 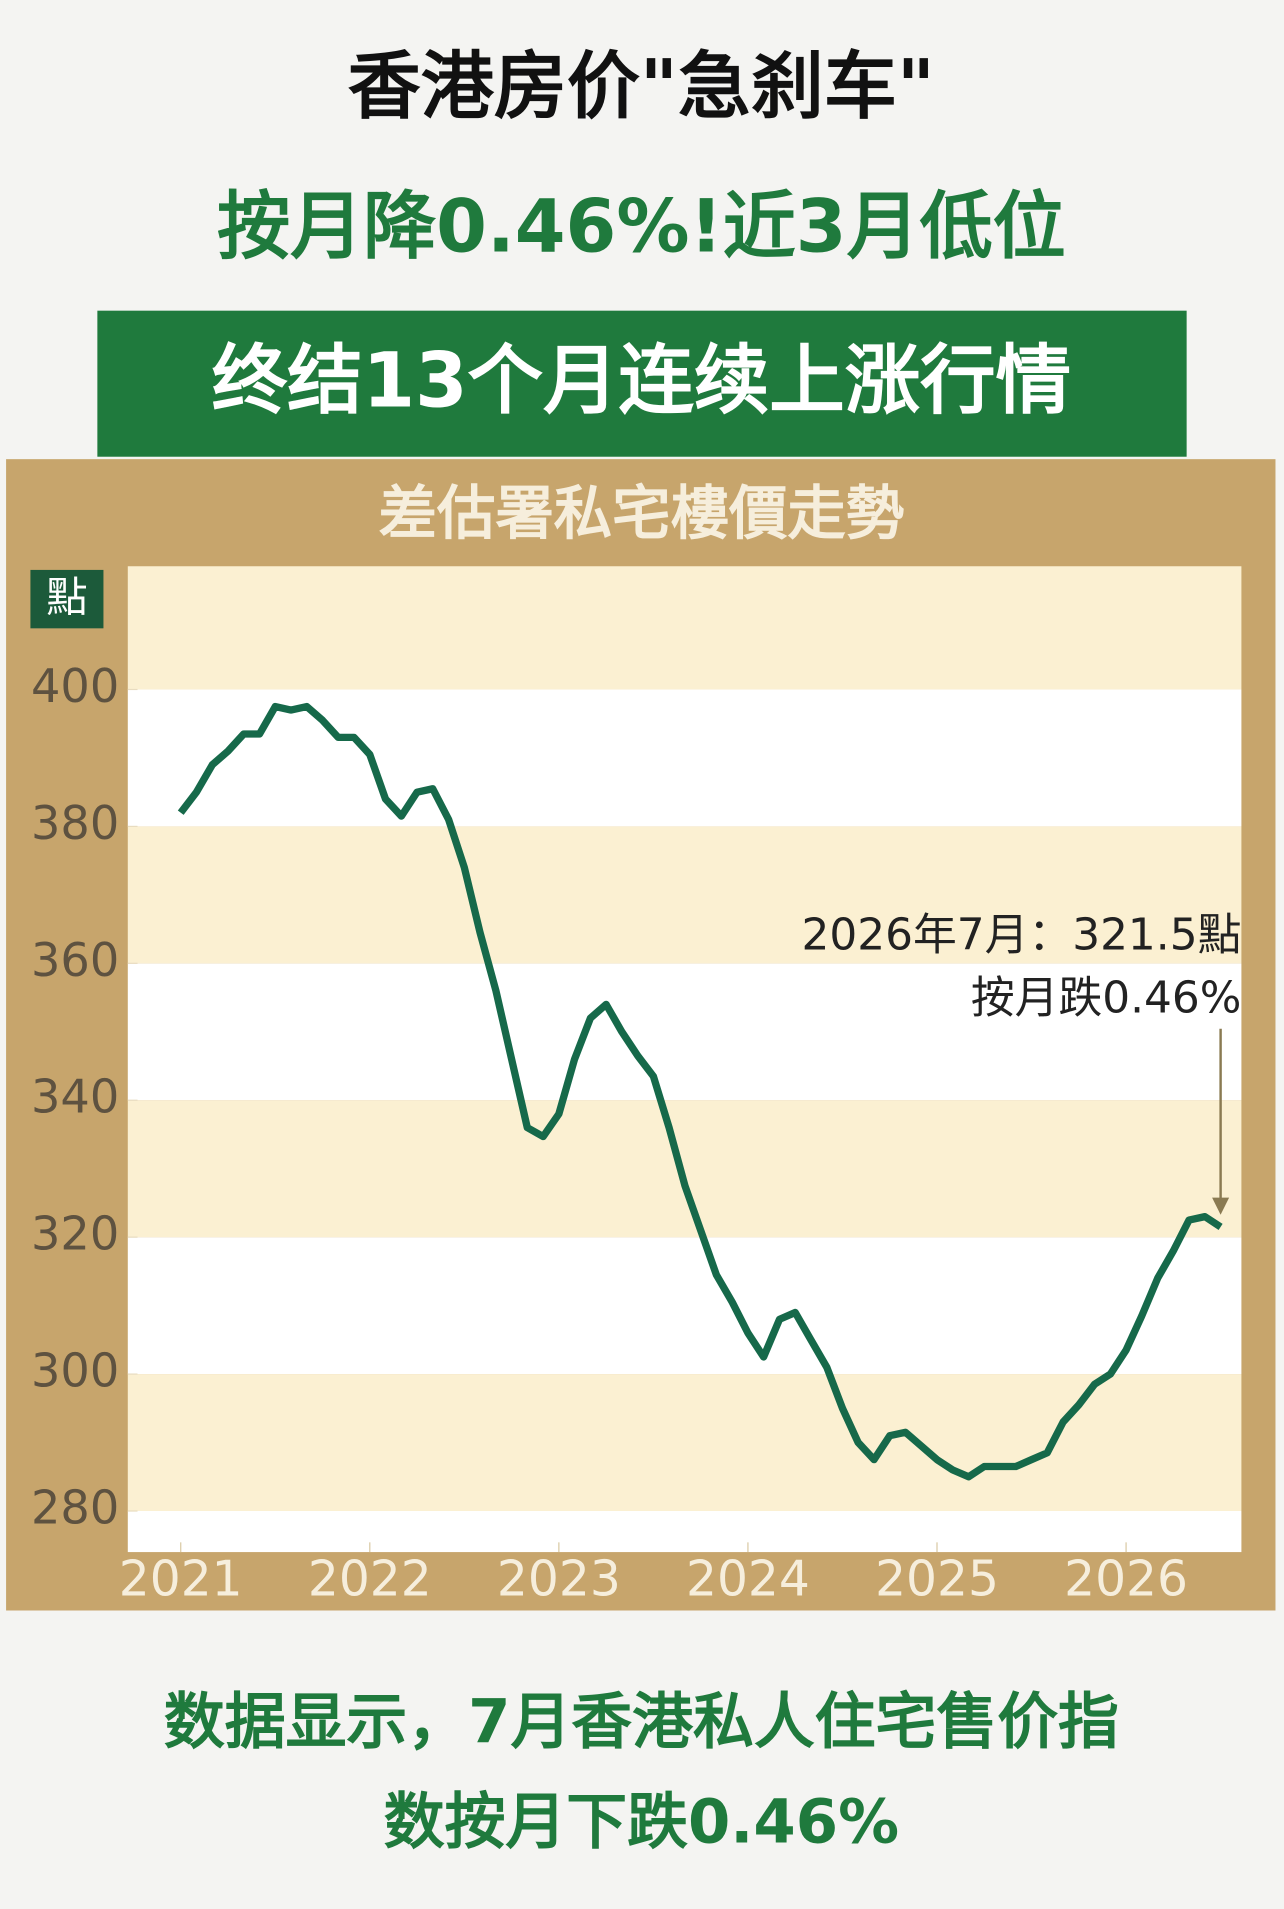 I want to click on banner: 终结13个月连续上涨行情, so click(x=641, y=381).